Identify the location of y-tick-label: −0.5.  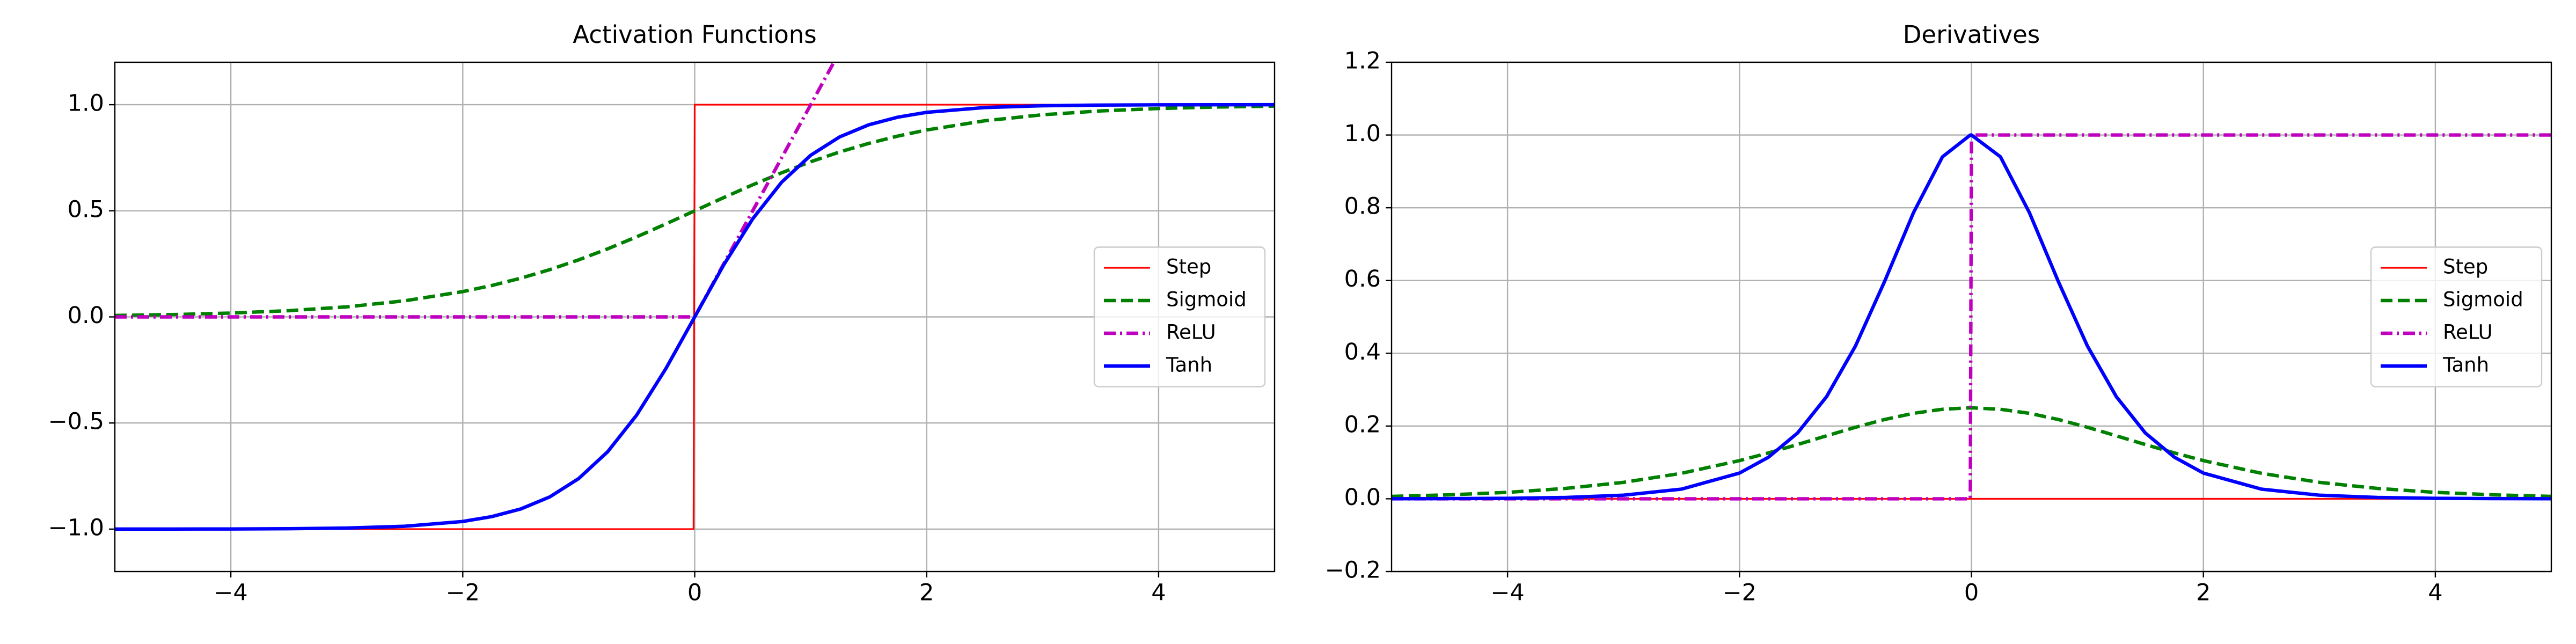
(76, 421).